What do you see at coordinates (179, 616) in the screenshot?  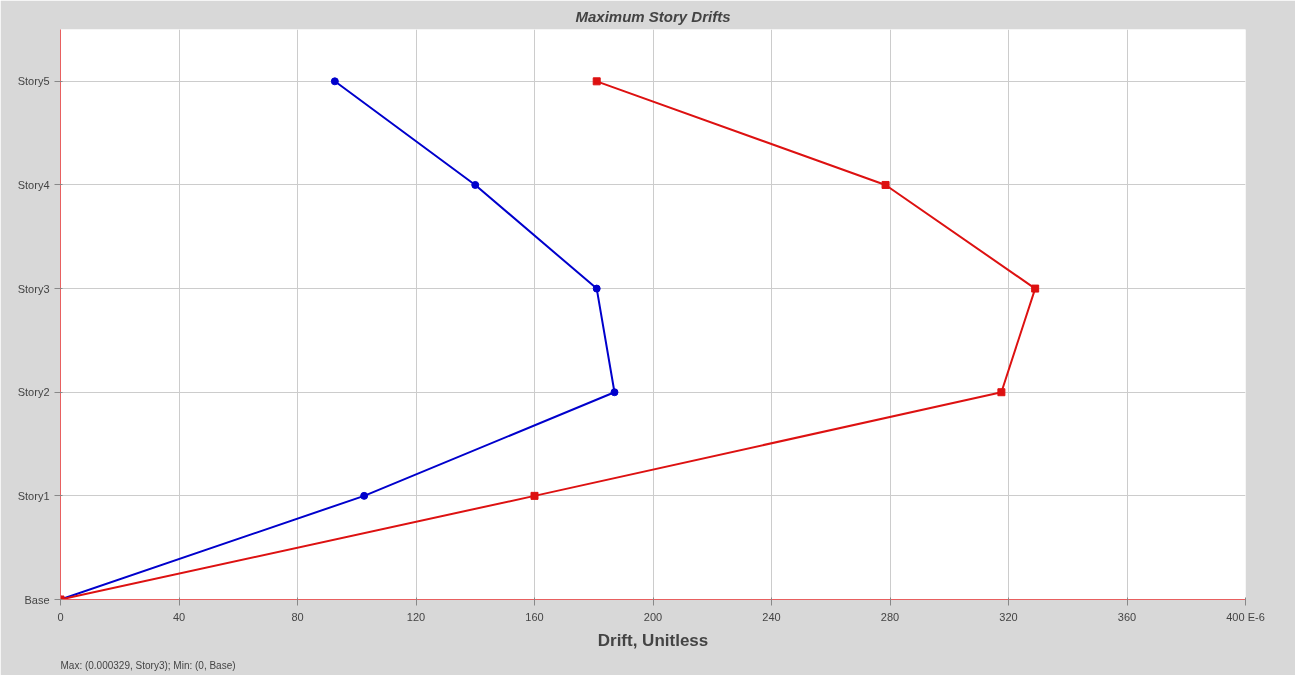 I see `x-tick-label: 40` at bounding box center [179, 616].